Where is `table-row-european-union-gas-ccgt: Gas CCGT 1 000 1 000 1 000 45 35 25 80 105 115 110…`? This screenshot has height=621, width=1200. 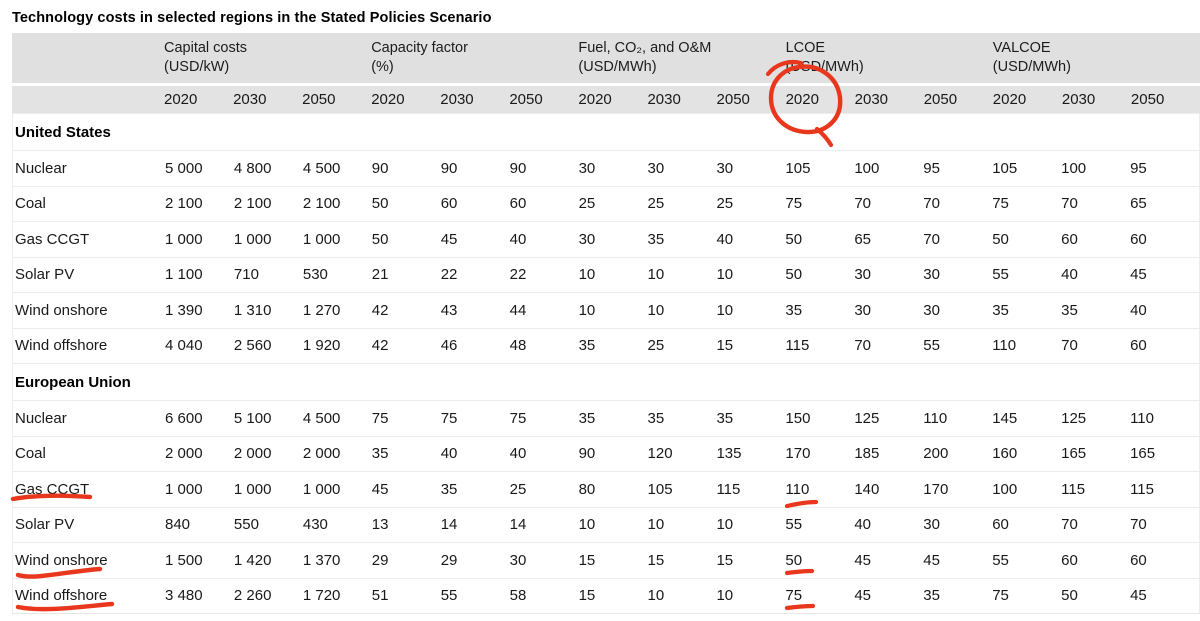 table-row-european-union-gas-ccgt: Gas CCGT 1 000 1 000 1 000 45 35 25 80 105 115 110… is located at coordinates (606, 489).